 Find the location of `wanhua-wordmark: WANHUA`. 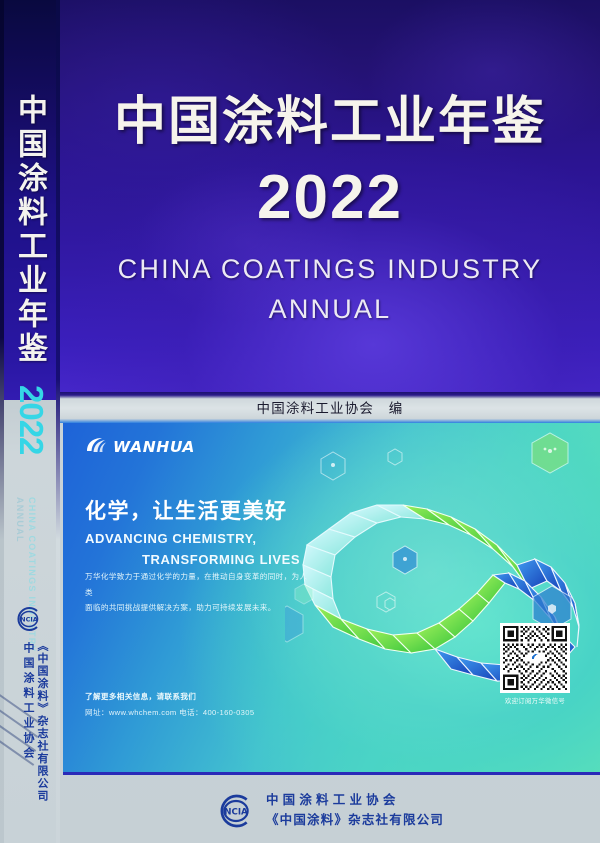

wanhua-wordmark: WANHUA is located at coordinates (154, 446).